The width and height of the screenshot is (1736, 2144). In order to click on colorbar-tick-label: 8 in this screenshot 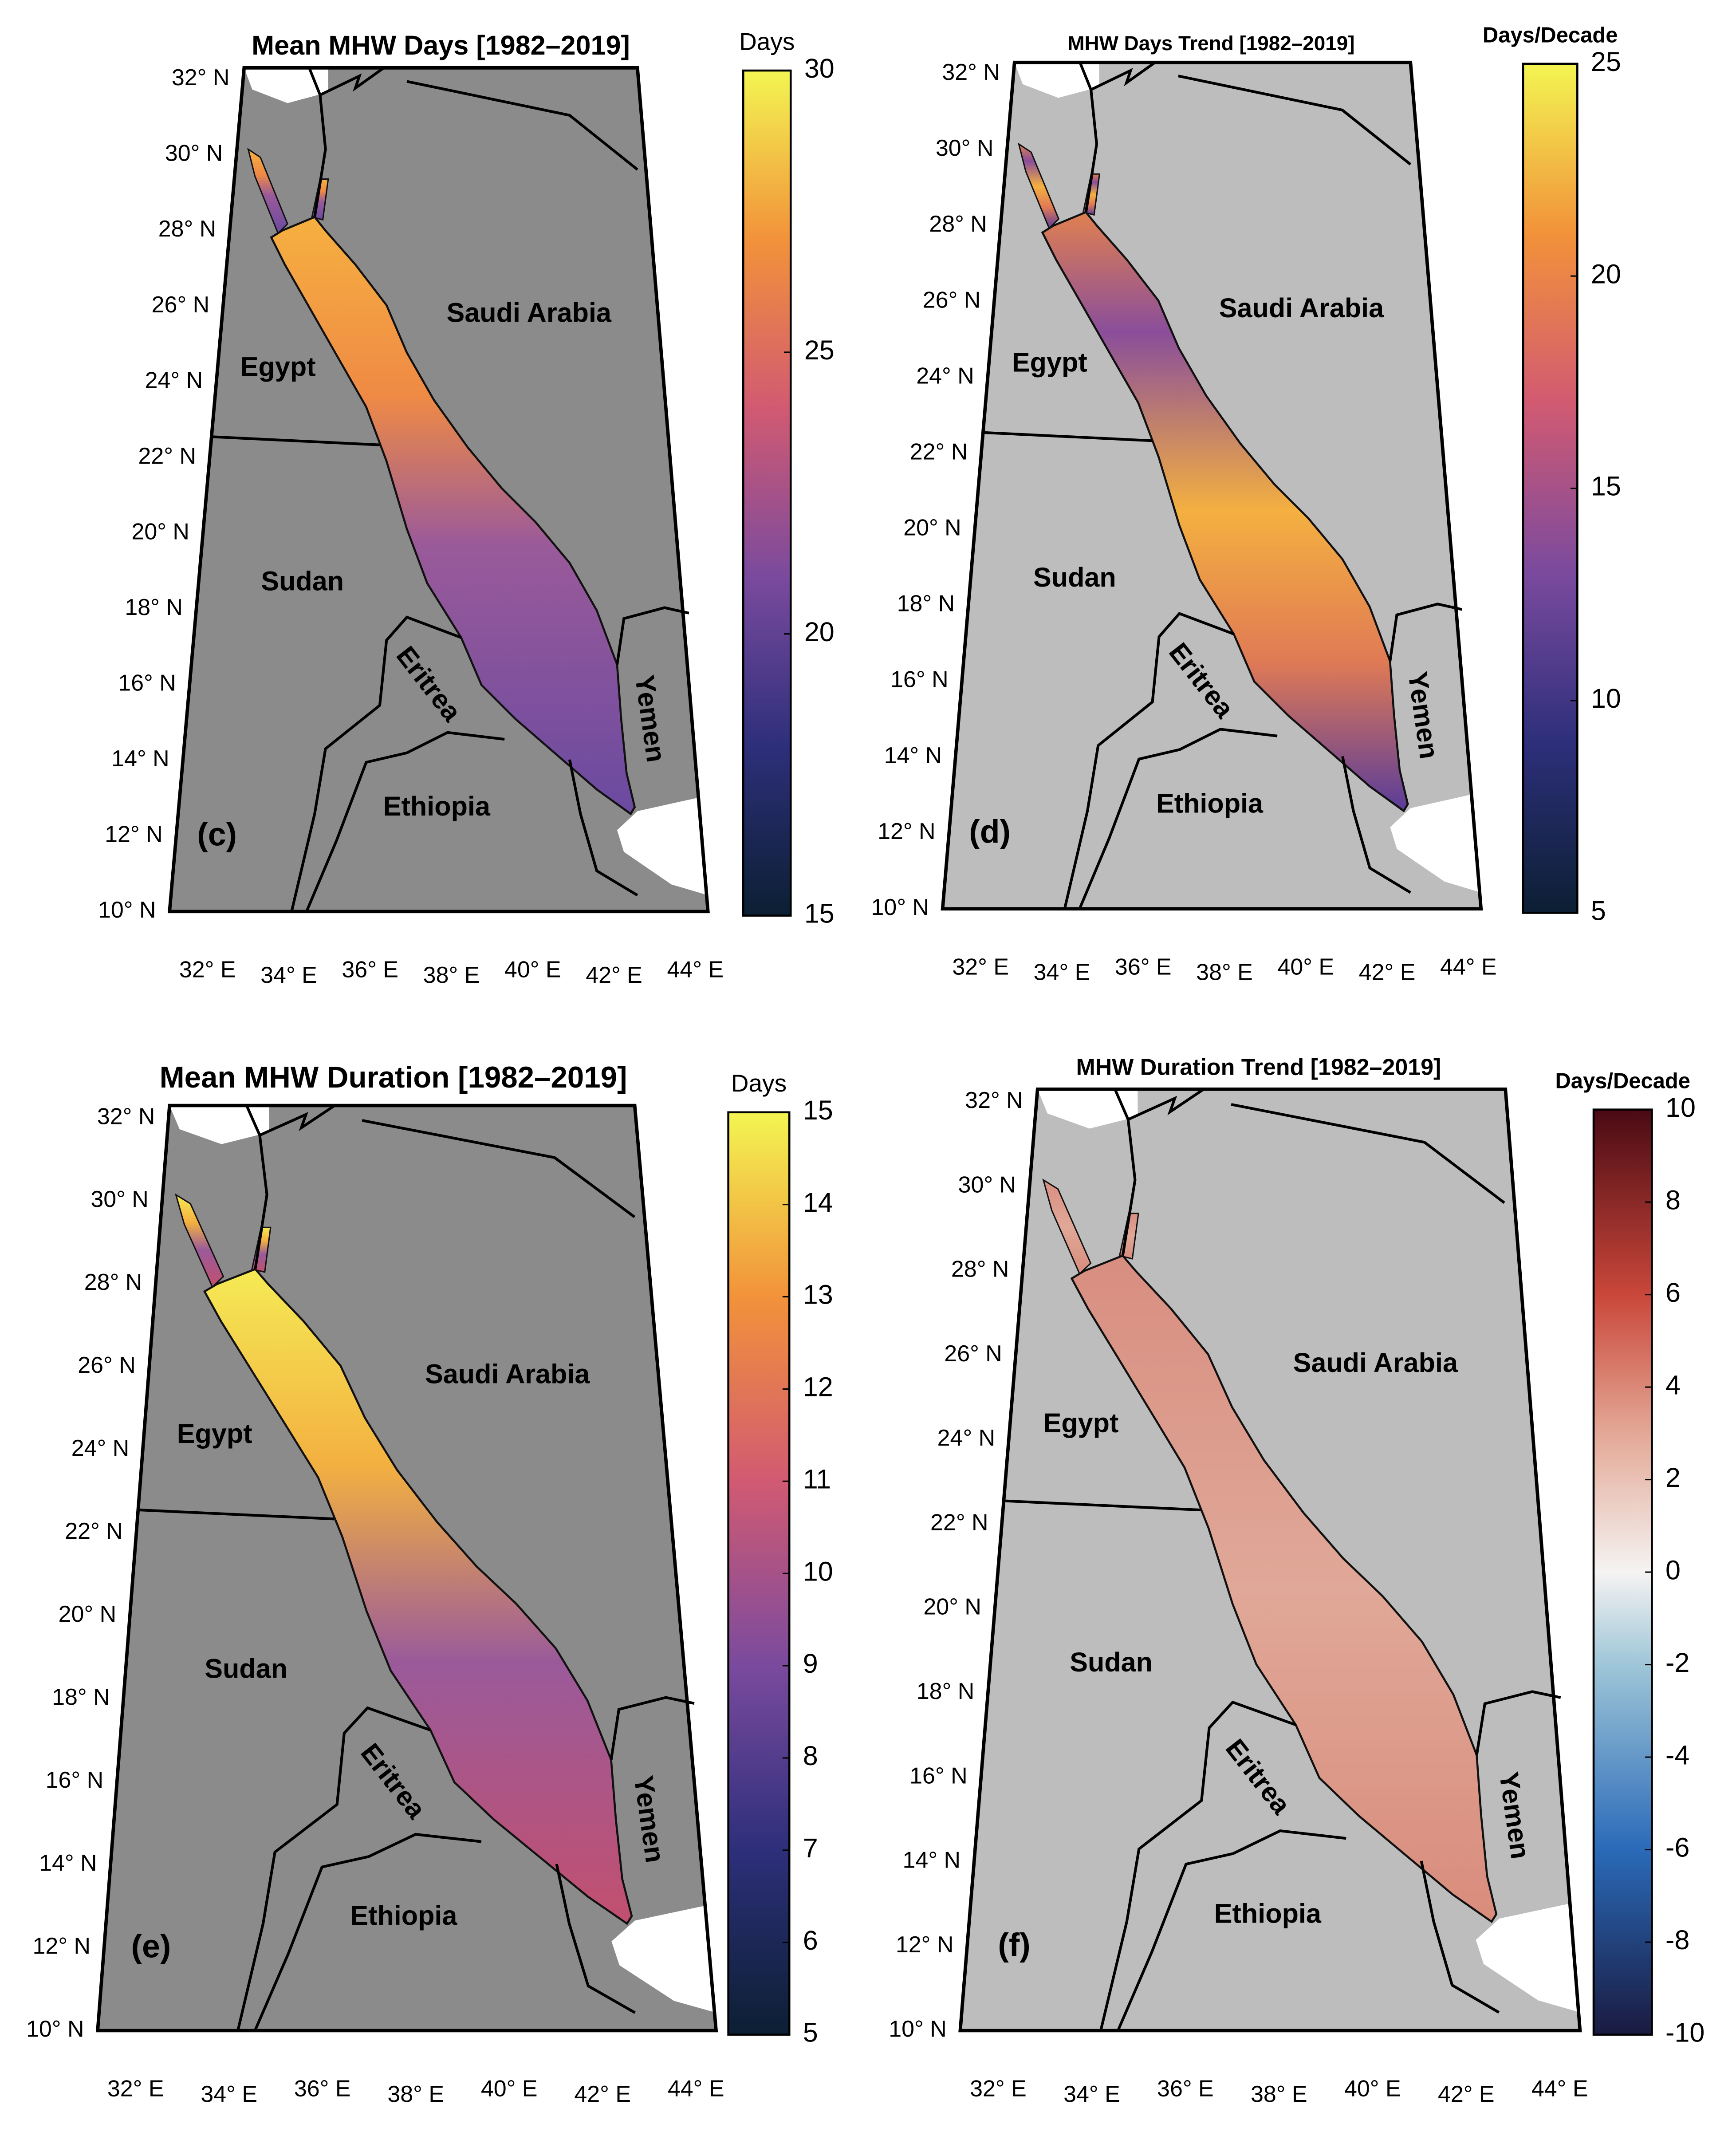, I will do `click(810, 1756)`.